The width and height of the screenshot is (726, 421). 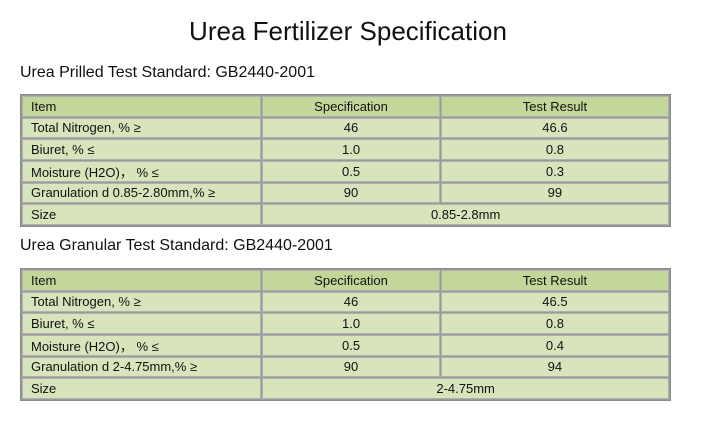 I want to click on table-cell: 2-4.75mm, so click(x=465, y=388).